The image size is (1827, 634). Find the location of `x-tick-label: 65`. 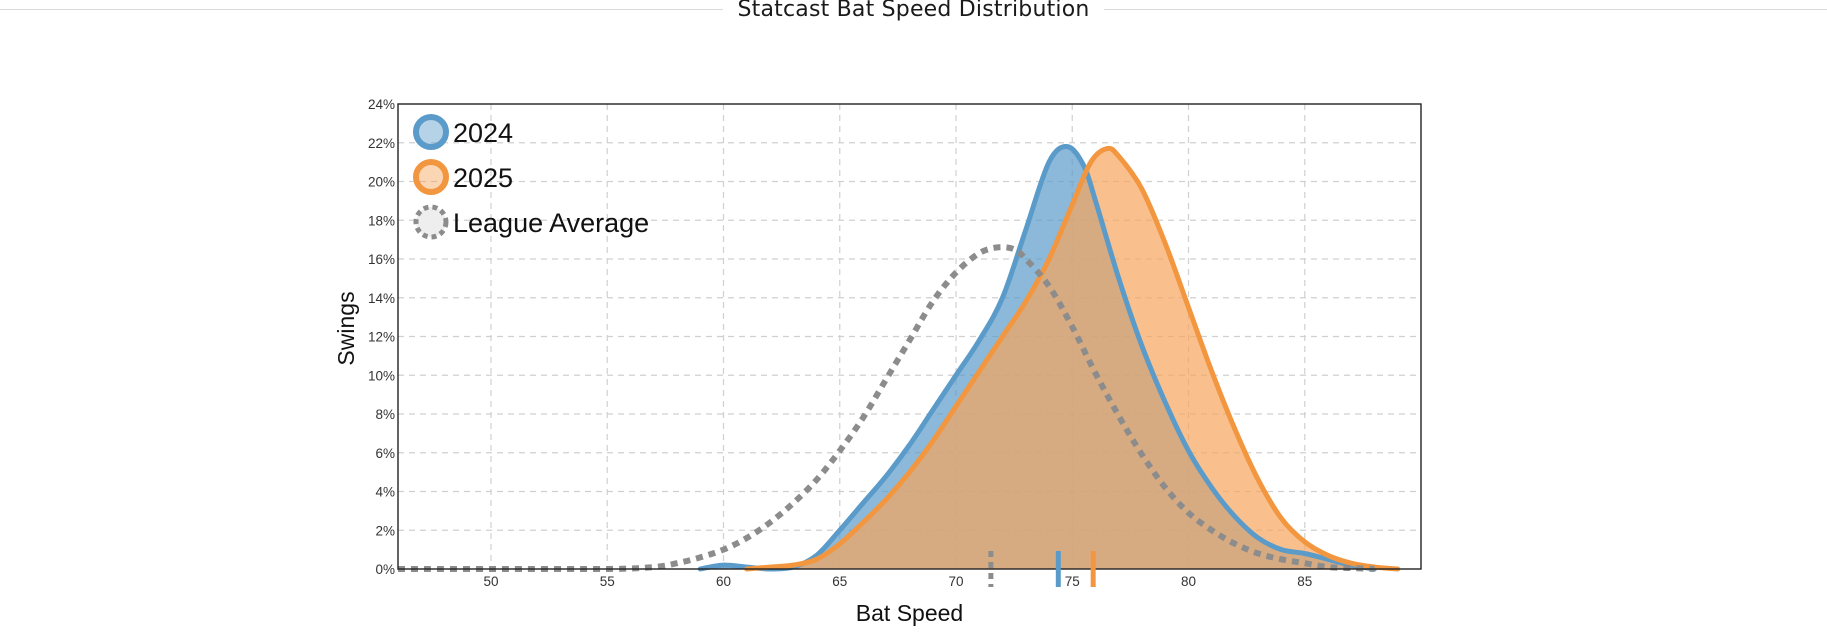

x-tick-label: 65 is located at coordinates (839, 581).